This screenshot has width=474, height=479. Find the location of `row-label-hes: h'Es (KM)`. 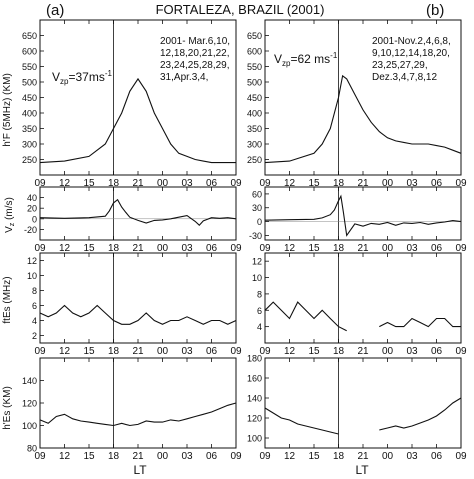

row-label-hes: h'Es (KM) is located at coordinates (7, 408).